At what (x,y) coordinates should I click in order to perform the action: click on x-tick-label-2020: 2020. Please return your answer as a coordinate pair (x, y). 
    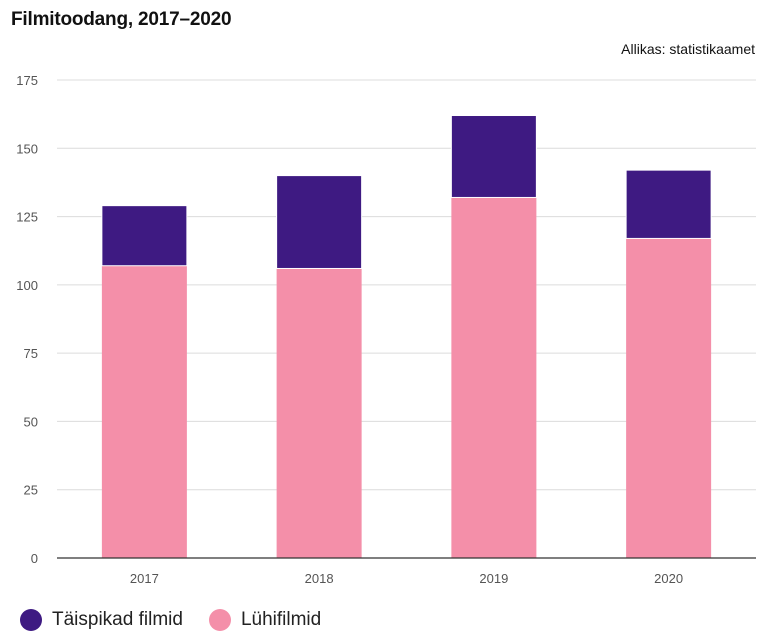
    Looking at the image, I should click on (668, 578).